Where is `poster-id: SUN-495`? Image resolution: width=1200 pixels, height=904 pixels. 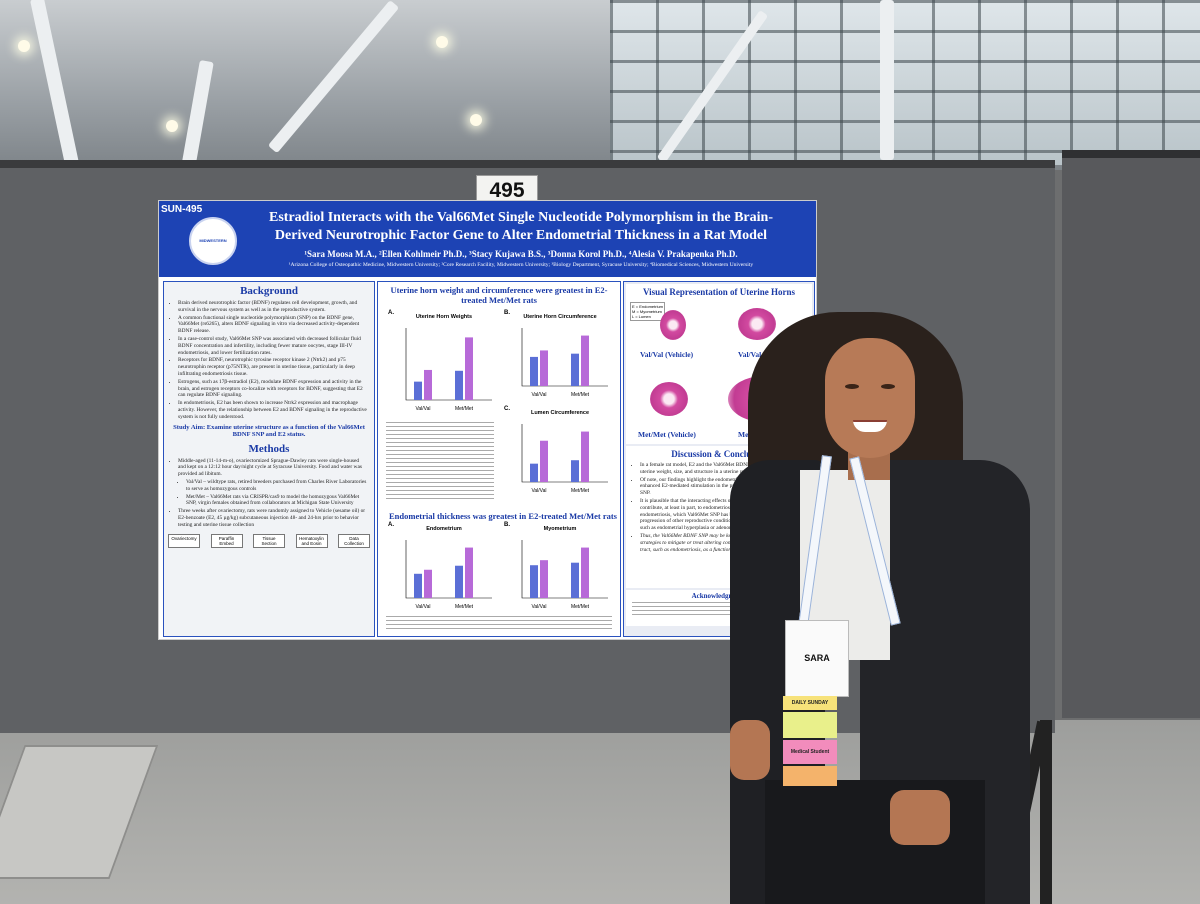
poster-id: SUN-495 is located at coordinates (182, 209).